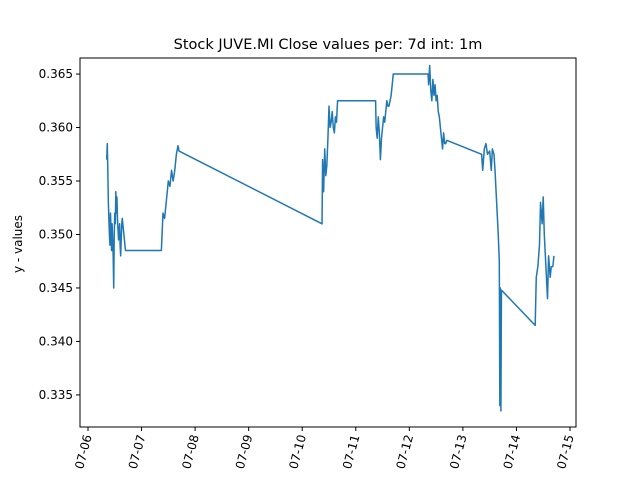 The image size is (640, 480). Describe the element at coordinates (56, 74) in the screenshot. I see `y-tick-label: 0.365` at that location.